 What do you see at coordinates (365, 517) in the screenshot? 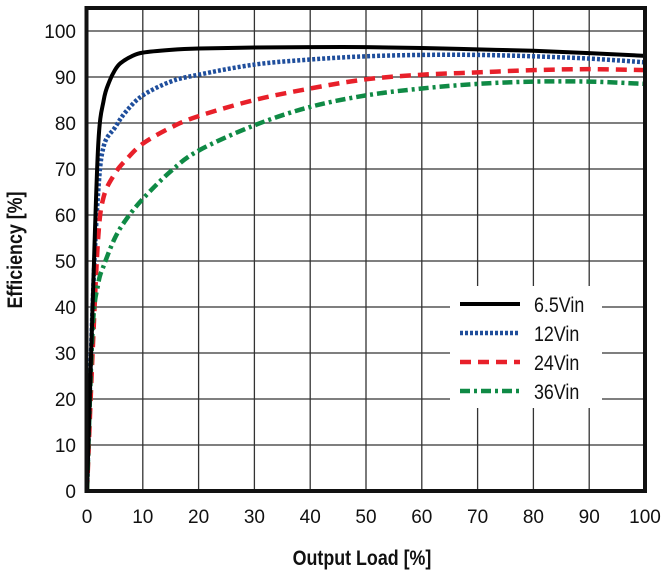
I see `x-tick-label: 50` at bounding box center [365, 517].